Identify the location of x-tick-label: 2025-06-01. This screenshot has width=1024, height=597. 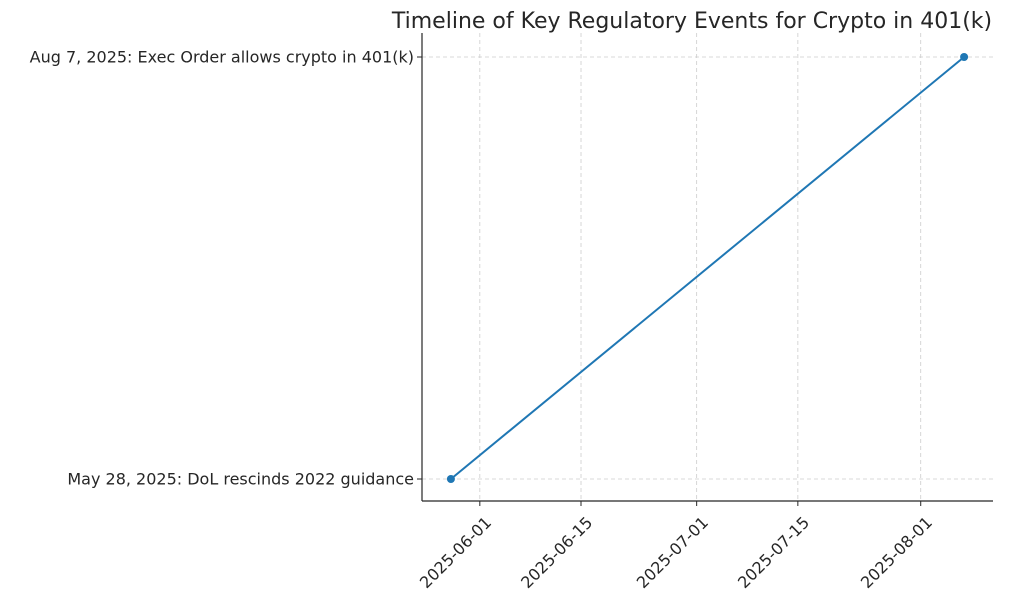
(455, 552).